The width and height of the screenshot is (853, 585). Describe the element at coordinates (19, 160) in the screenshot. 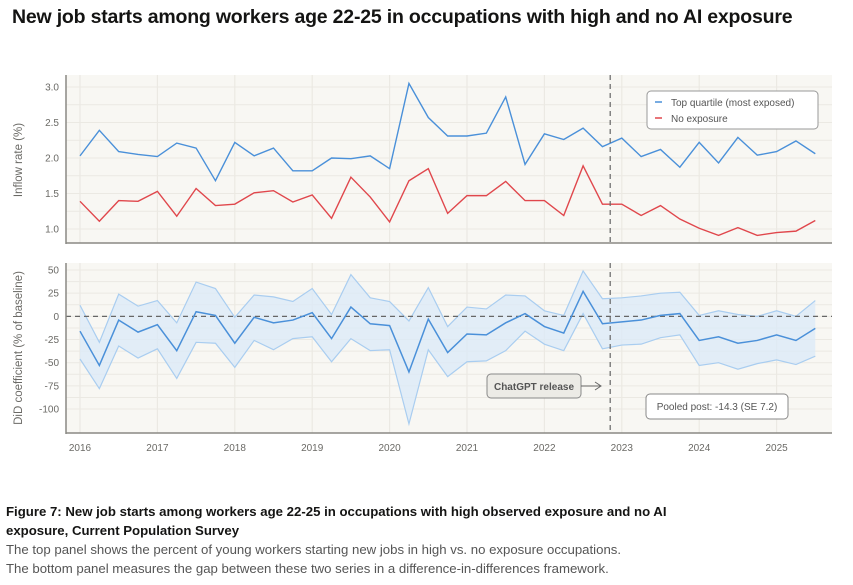

I see `top-y-axis-label: Inflow rate (%)` at that location.